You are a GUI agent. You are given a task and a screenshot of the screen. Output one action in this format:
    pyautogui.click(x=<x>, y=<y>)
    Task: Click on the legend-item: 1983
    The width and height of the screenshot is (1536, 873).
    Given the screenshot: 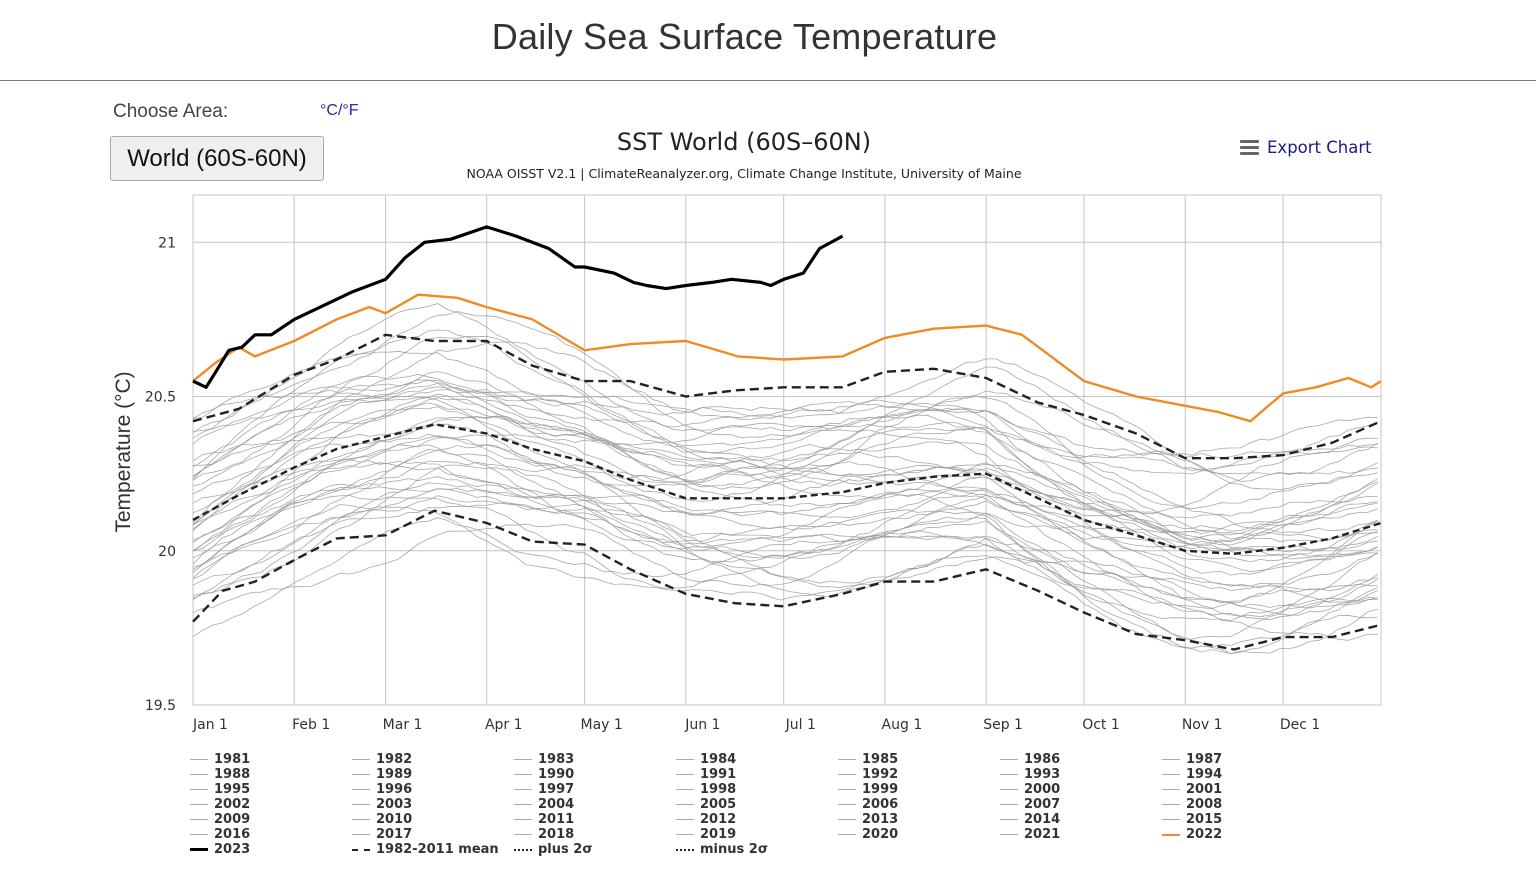 What is the action you would take?
    pyautogui.click(x=544, y=759)
    